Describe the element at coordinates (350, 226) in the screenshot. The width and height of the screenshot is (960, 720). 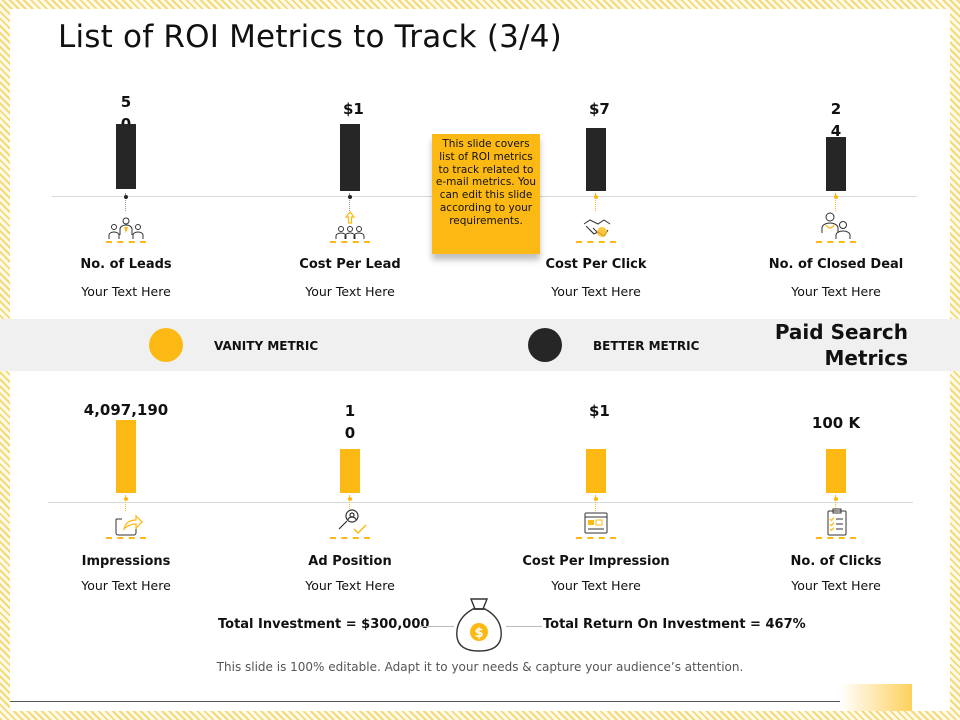
I see `people-upload-icon` at that location.